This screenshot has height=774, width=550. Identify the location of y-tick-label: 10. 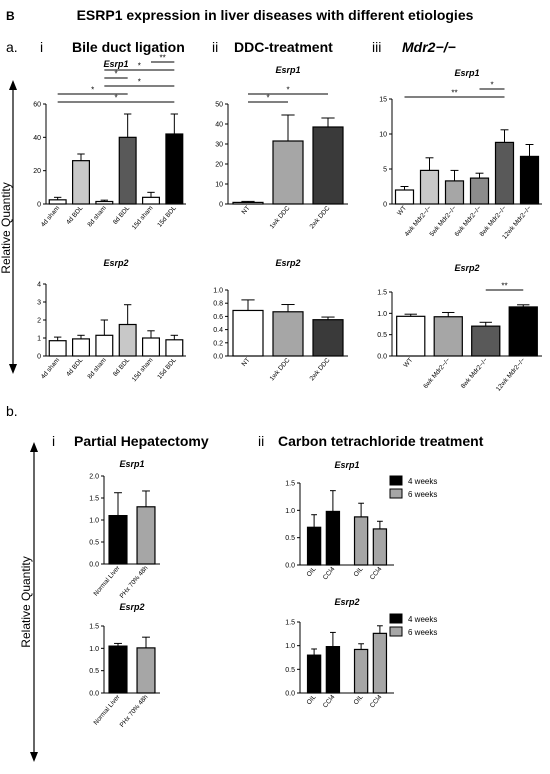
(383, 135).